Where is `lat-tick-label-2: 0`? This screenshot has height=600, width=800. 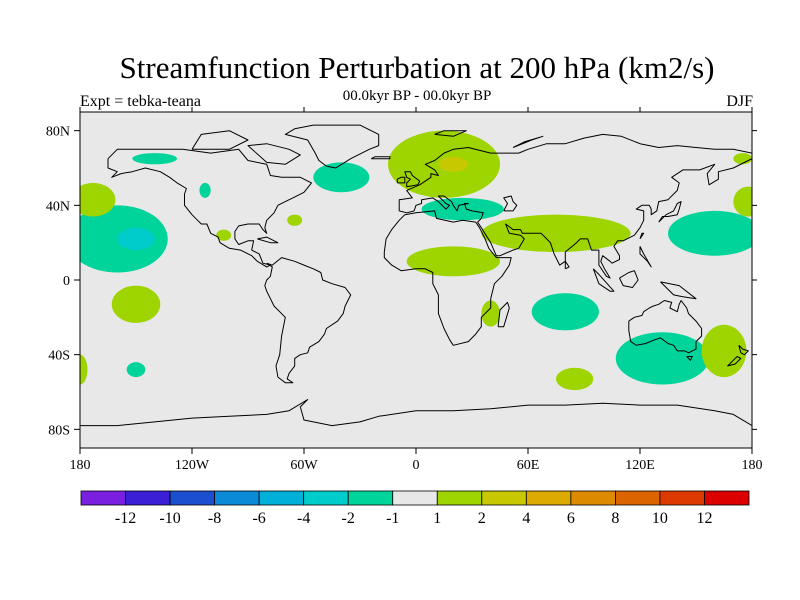 lat-tick-label-2: 0 is located at coordinates (66, 281).